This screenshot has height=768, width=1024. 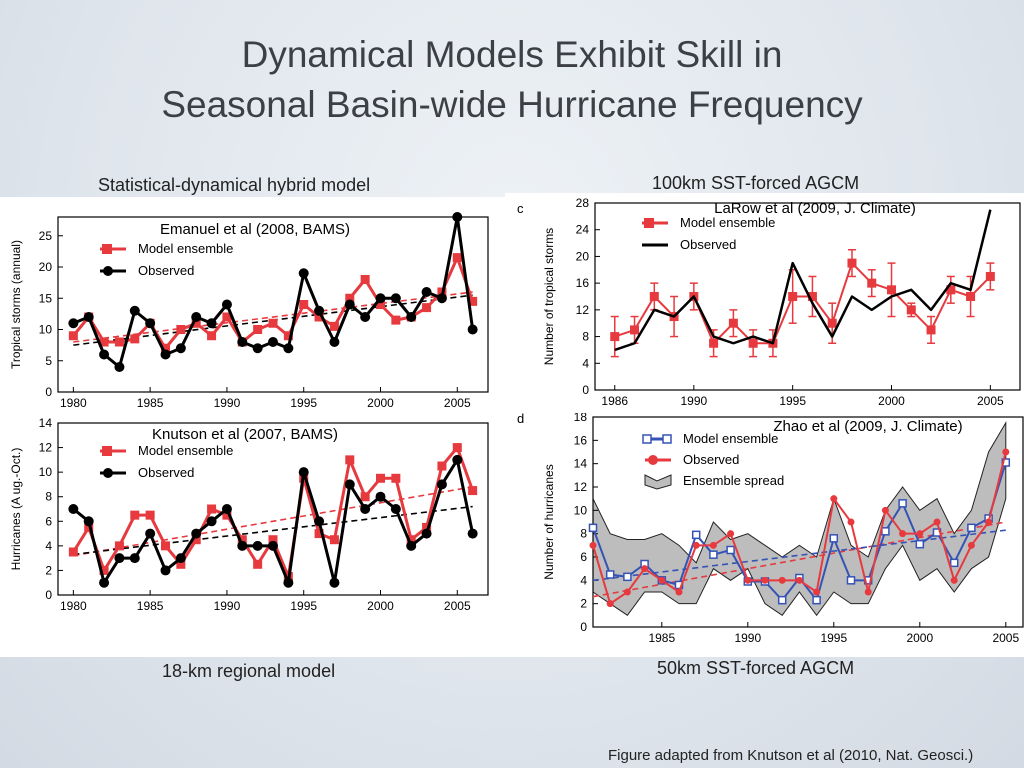 I want to click on y-axis-label: Tropical storms (annual), so click(x=16, y=304).